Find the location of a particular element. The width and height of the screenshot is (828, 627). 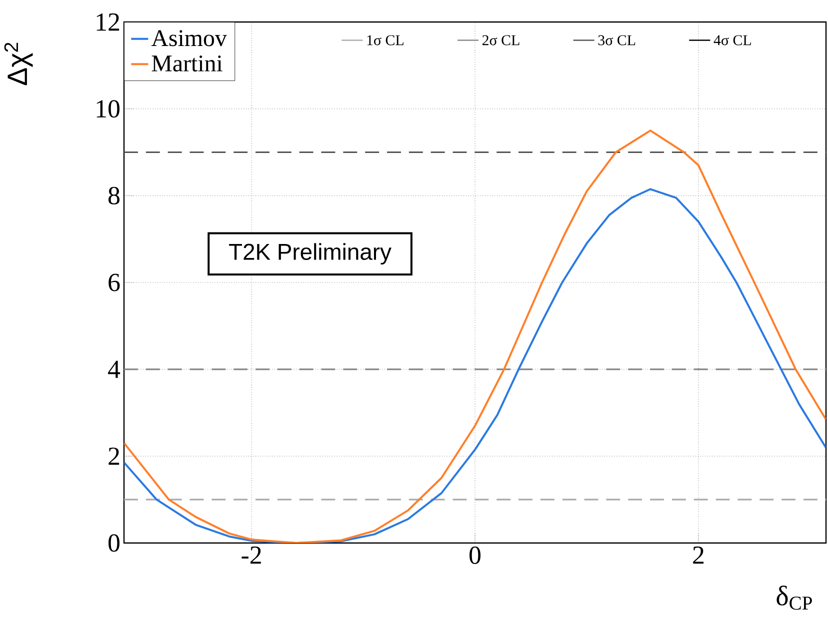

y-tick-label: 12 is located at coordinates (108, 22).